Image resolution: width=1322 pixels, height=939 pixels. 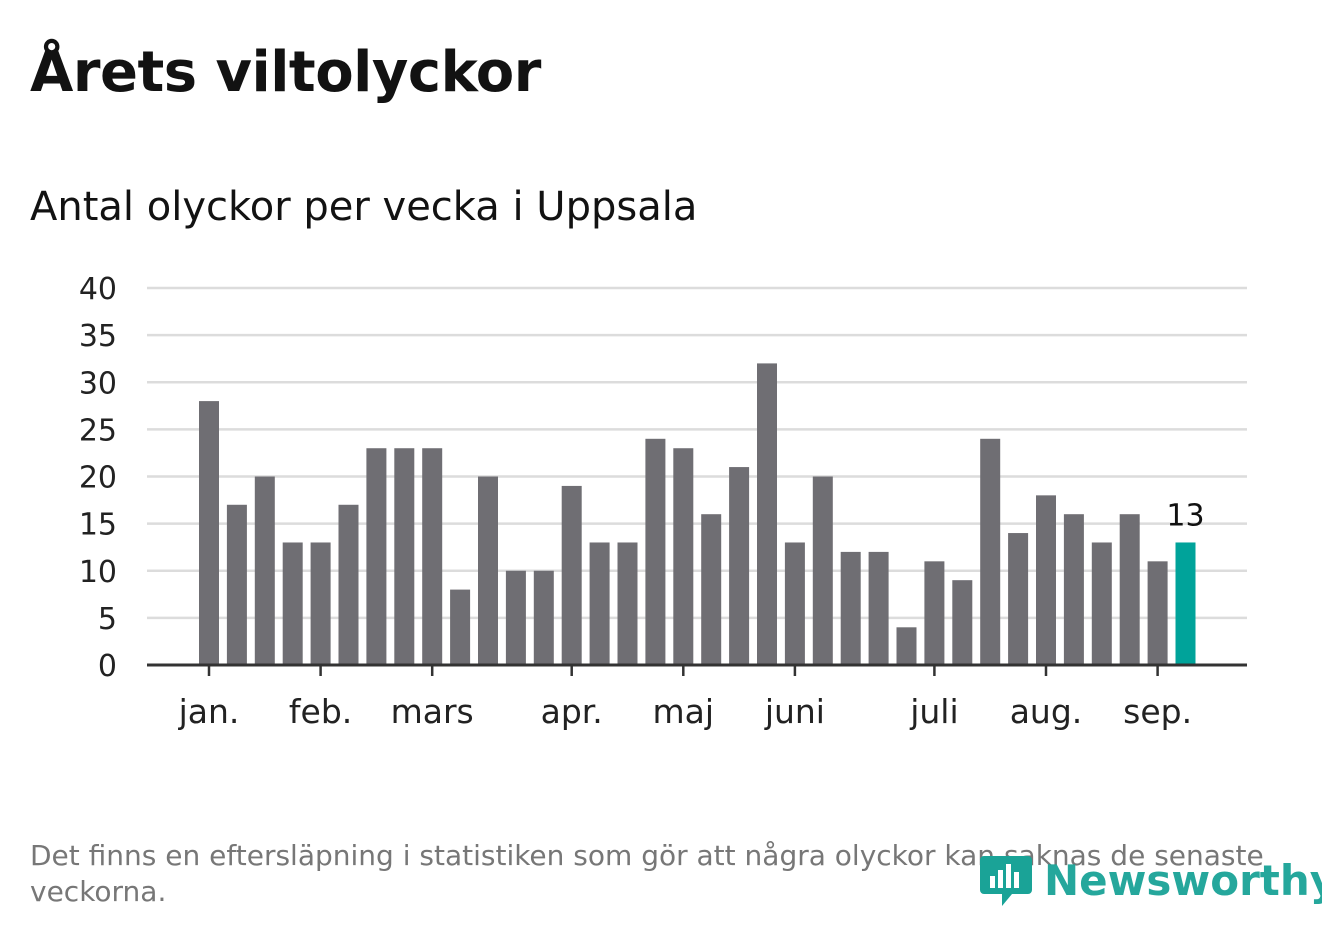 I want to click on x-tick-label: mars, so click(x=432, y=711).